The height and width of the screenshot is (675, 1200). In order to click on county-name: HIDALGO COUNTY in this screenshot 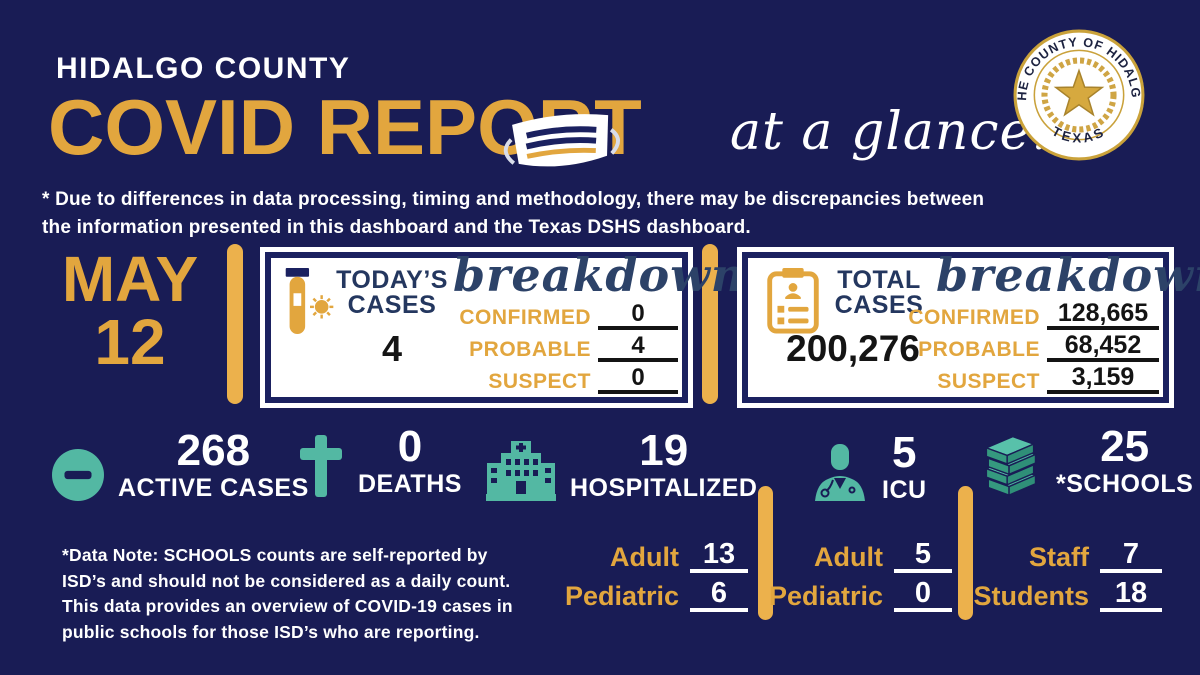, I will do `click(203, 68)`.